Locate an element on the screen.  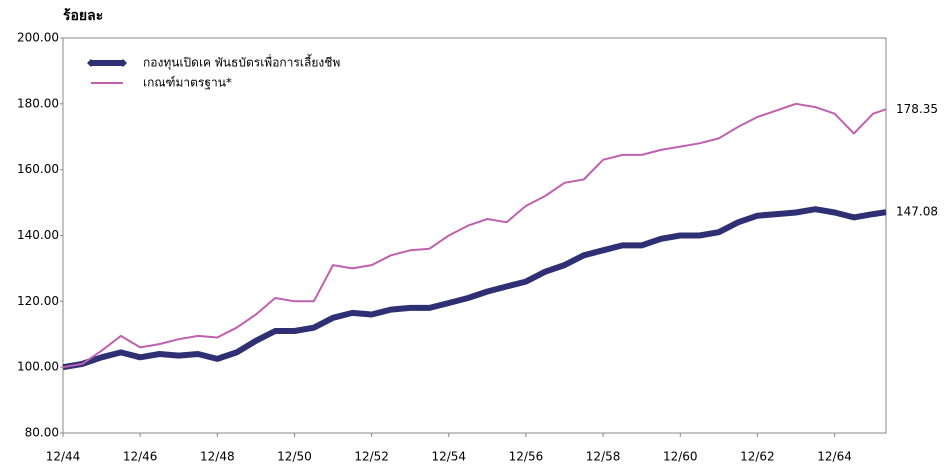
y-tick-label: 200.00 is located at coordinates (38, 38).